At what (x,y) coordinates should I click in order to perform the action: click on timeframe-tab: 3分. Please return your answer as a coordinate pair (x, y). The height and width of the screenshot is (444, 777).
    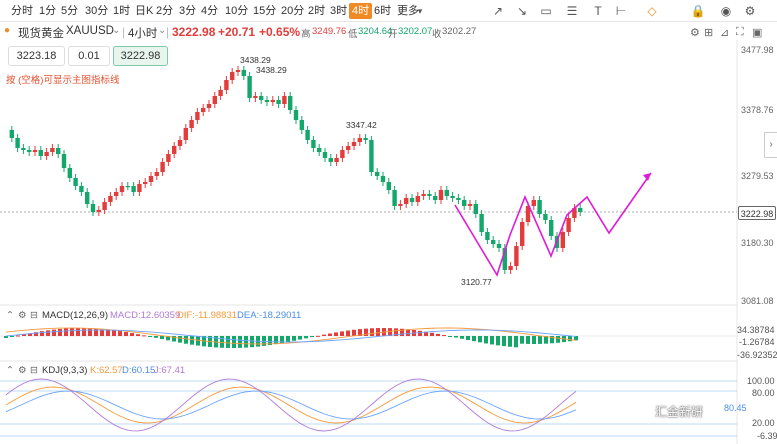
    Looking at the image, I should click on (188, 11).